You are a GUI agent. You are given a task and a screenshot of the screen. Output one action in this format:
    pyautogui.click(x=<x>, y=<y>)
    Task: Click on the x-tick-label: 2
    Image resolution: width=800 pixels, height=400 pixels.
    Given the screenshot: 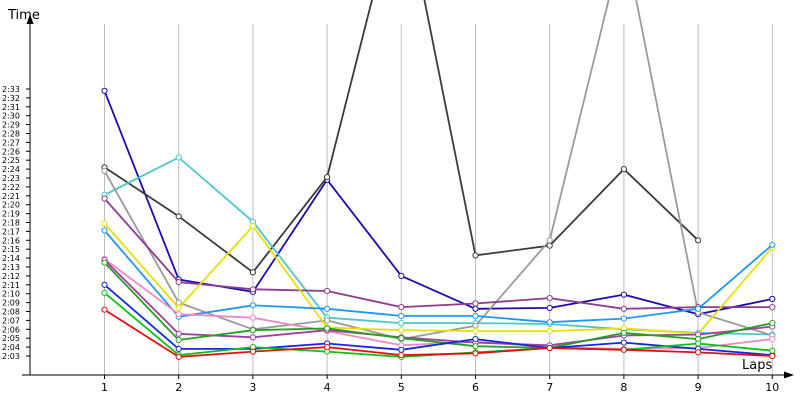 What is the action you would take?
    pyautogui.click(x=178, y=387)
    